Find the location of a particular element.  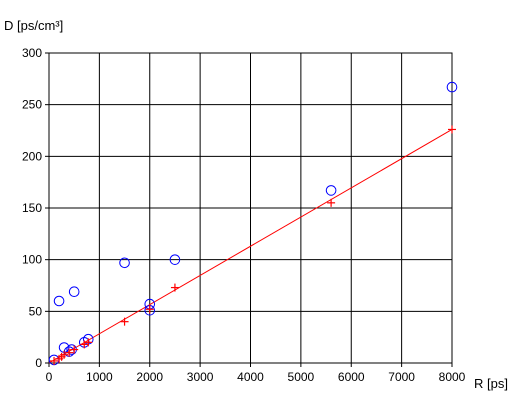

x-axis-title: R [ps] is located at coordinates (491, 383).